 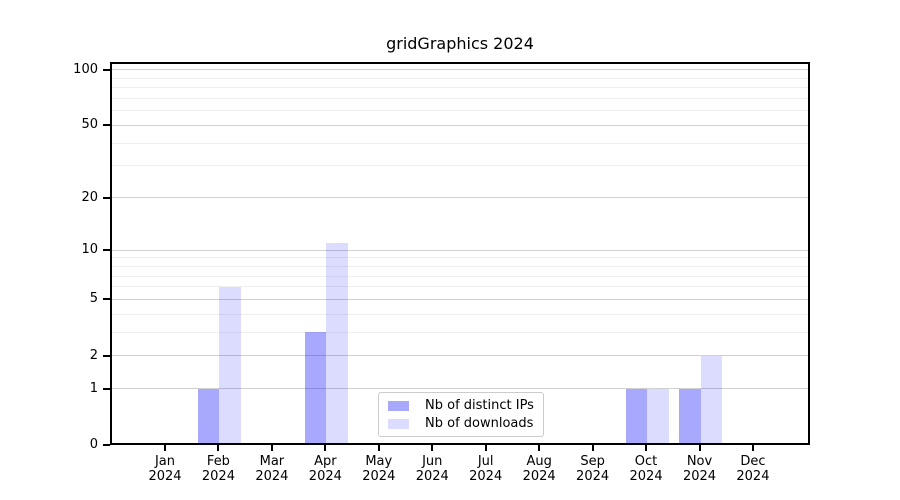 What do you see at coordinates (479, 423) in the screenshot?
I see `legend-label: Nb of downloads` at bounding box center [479, 423].